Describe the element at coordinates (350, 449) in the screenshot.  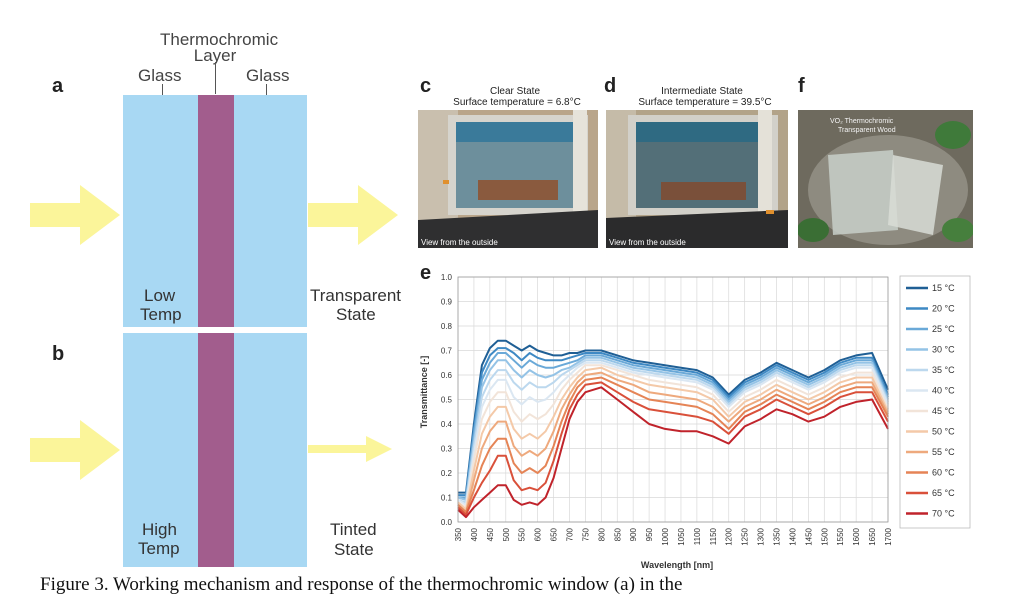
I see `transmitted-light-arrow-b` at that location.